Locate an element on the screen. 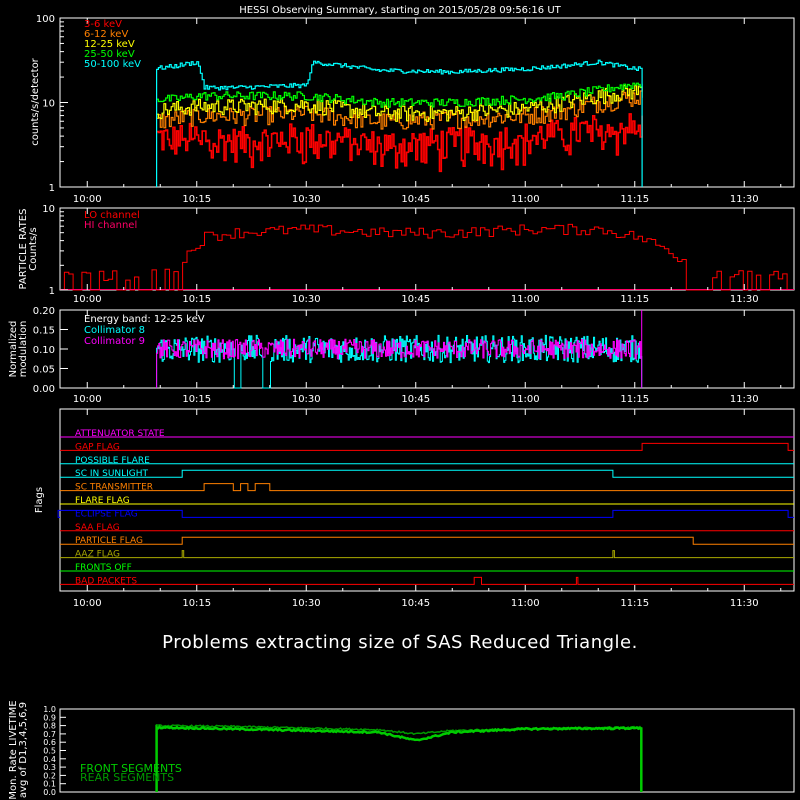  panel5-ylabel-tick-2: 0.2 is located at coordinates (49, 775).